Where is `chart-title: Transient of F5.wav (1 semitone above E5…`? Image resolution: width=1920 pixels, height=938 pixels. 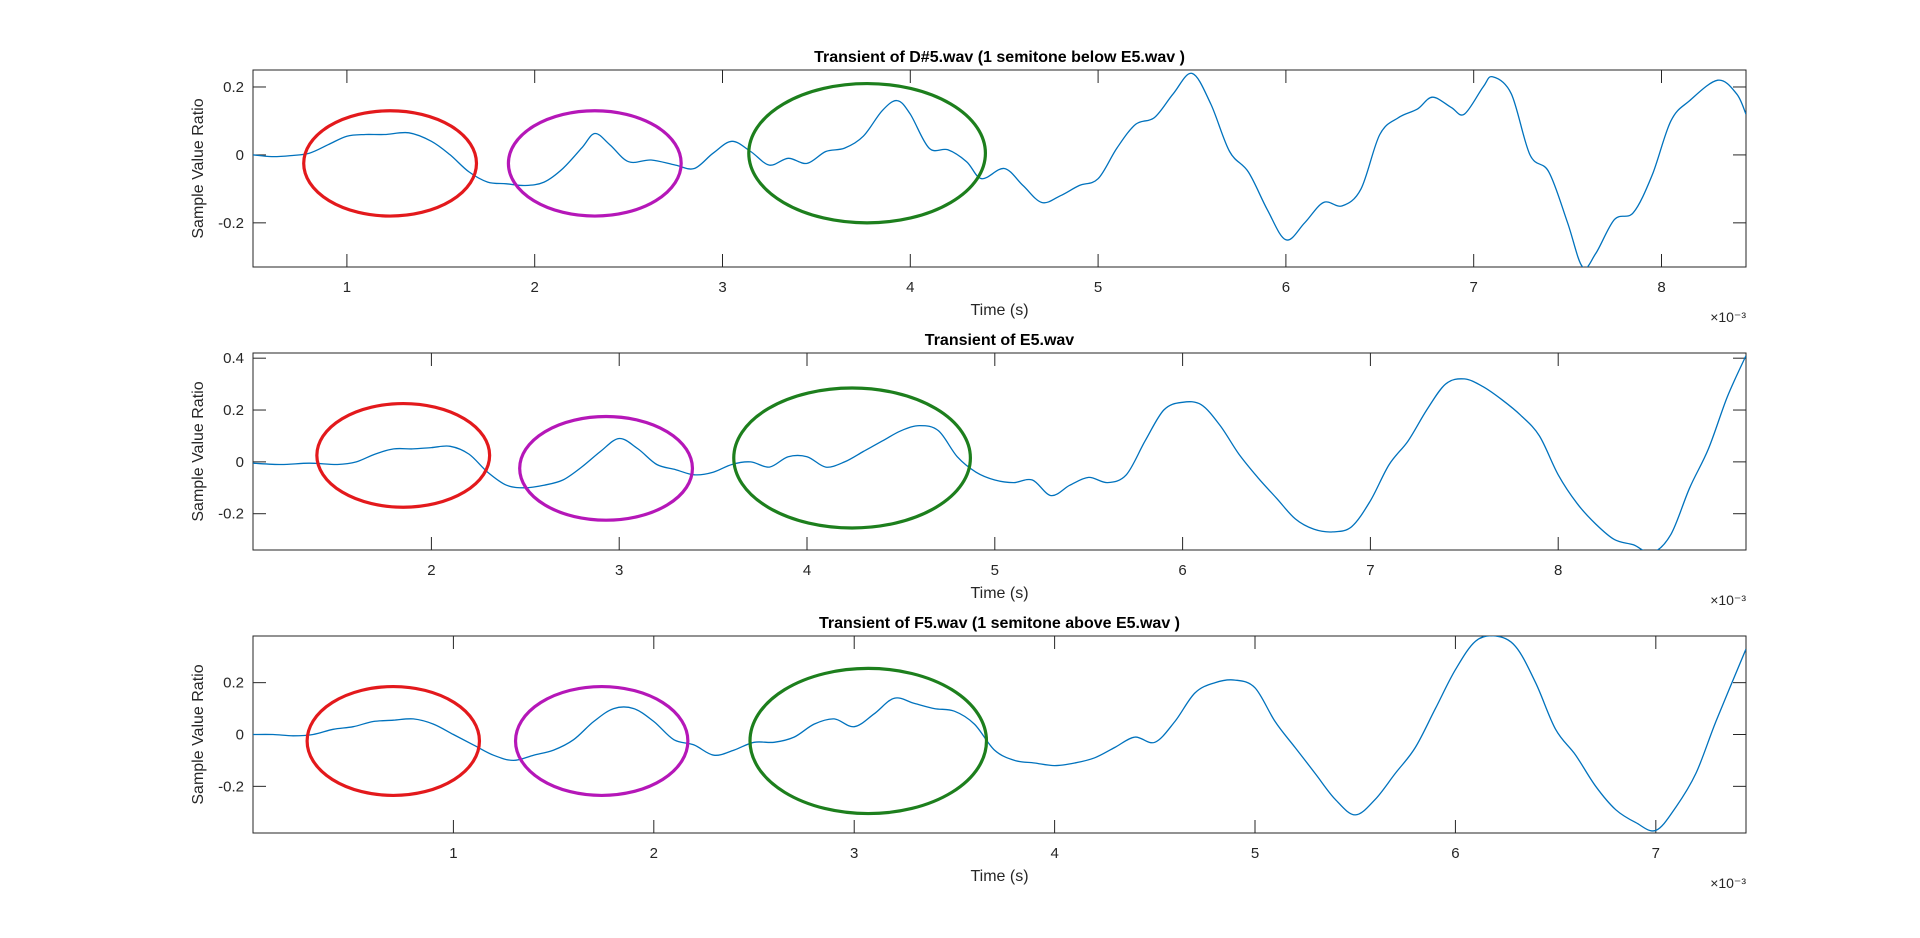 chart-title: Transient of F5.wav (1 semitone above E5… is located at coordinates (999, 623).